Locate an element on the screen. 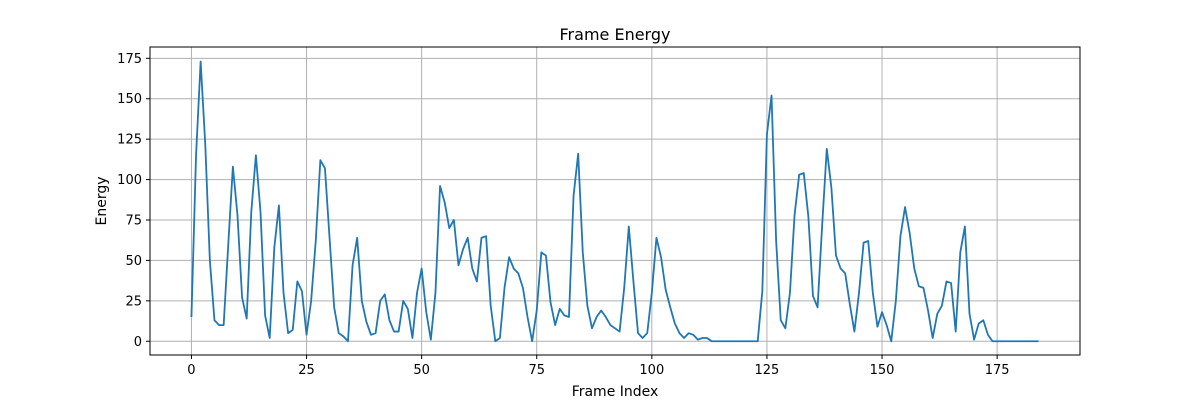 The image size is (1200, 400). y-tick-label: 100 is located at coordinates (129, 180).